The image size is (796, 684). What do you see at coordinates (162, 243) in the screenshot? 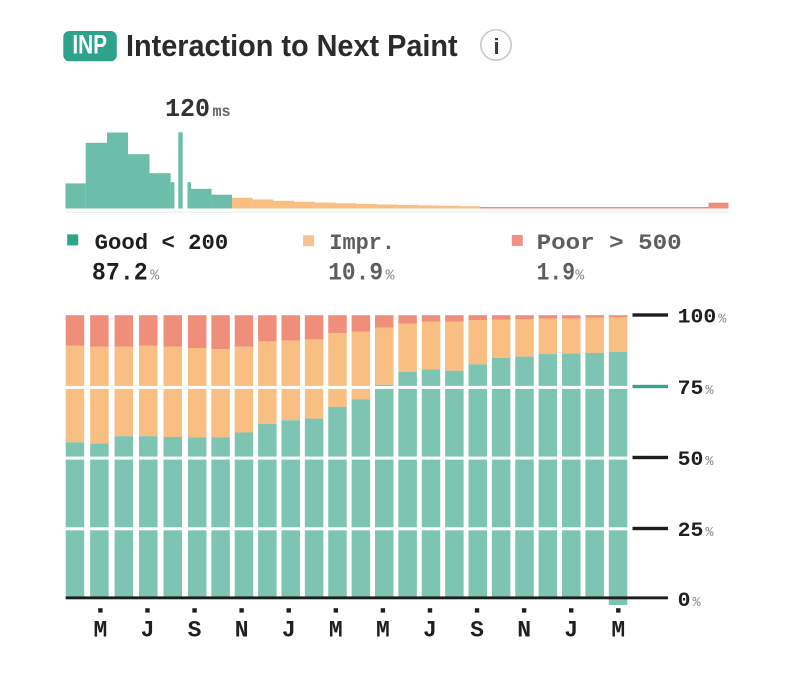
I see `svg-text: Good < 200` at bounding box center [162, 243].